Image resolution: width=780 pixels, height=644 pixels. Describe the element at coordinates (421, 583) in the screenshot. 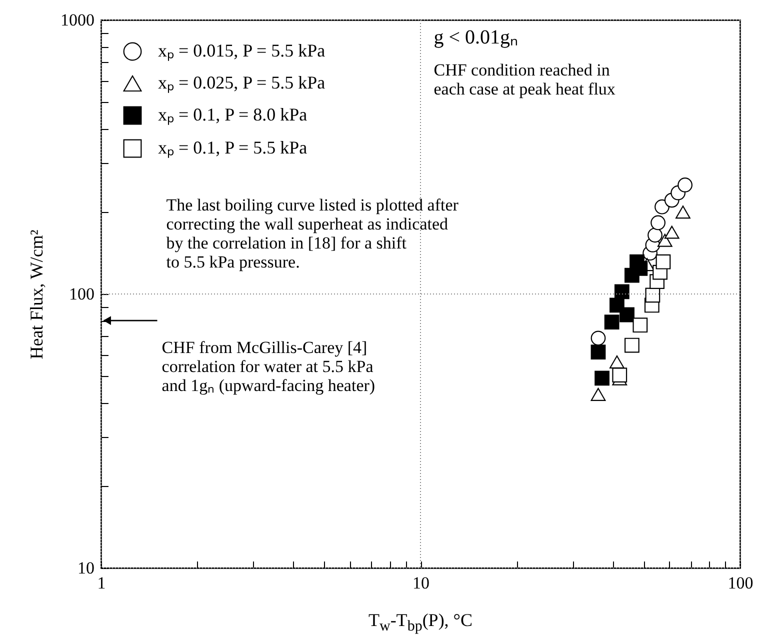

I see `x-tick-label: 10` at that location.